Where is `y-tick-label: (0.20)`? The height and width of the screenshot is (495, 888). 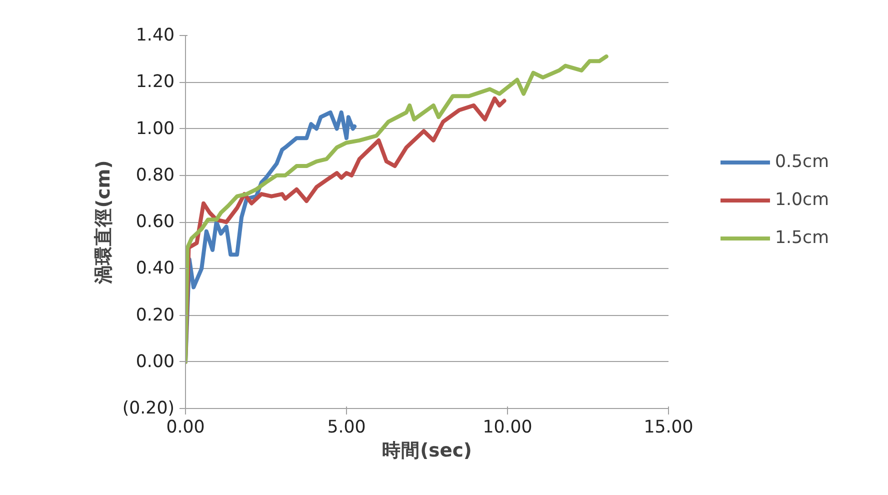
y-tick-label: (0.20) is located at coordinates (148, 408).